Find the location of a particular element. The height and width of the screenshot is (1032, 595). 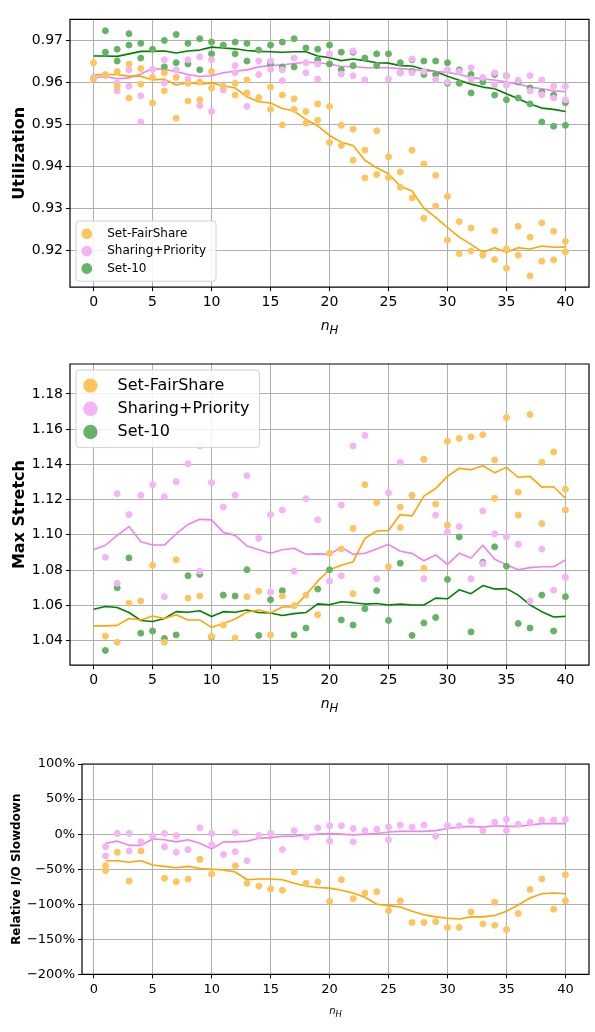

y-tick-label: −200% is located at coordinates (50, 973).